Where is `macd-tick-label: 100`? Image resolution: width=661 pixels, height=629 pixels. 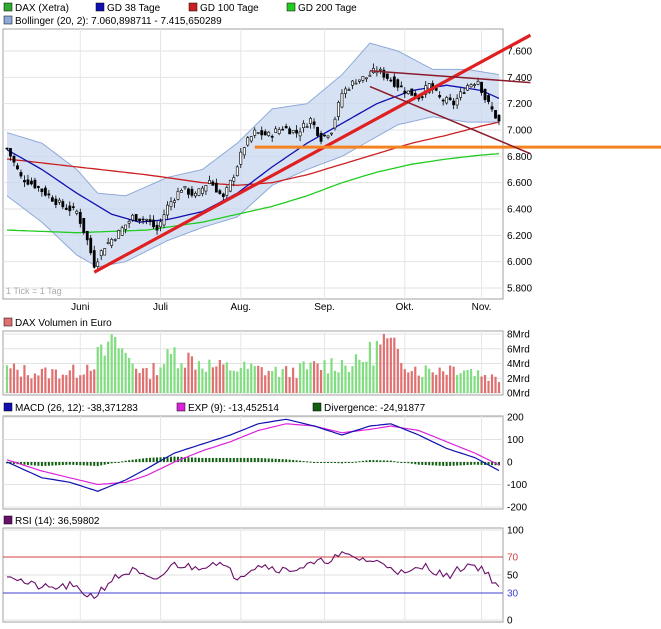 macd-tick-label: 100 is located at coordinates (515, 440).